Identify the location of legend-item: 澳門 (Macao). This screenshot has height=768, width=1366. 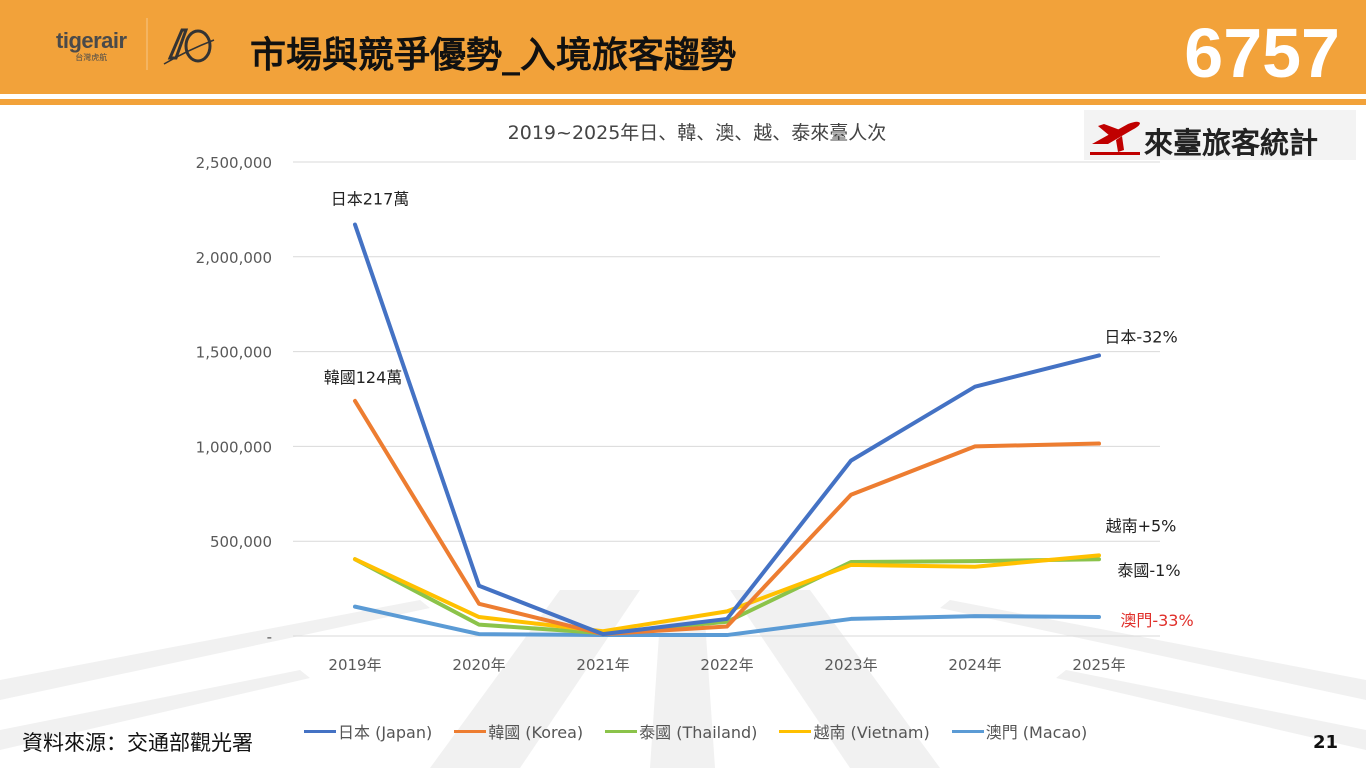
(1019, 731).